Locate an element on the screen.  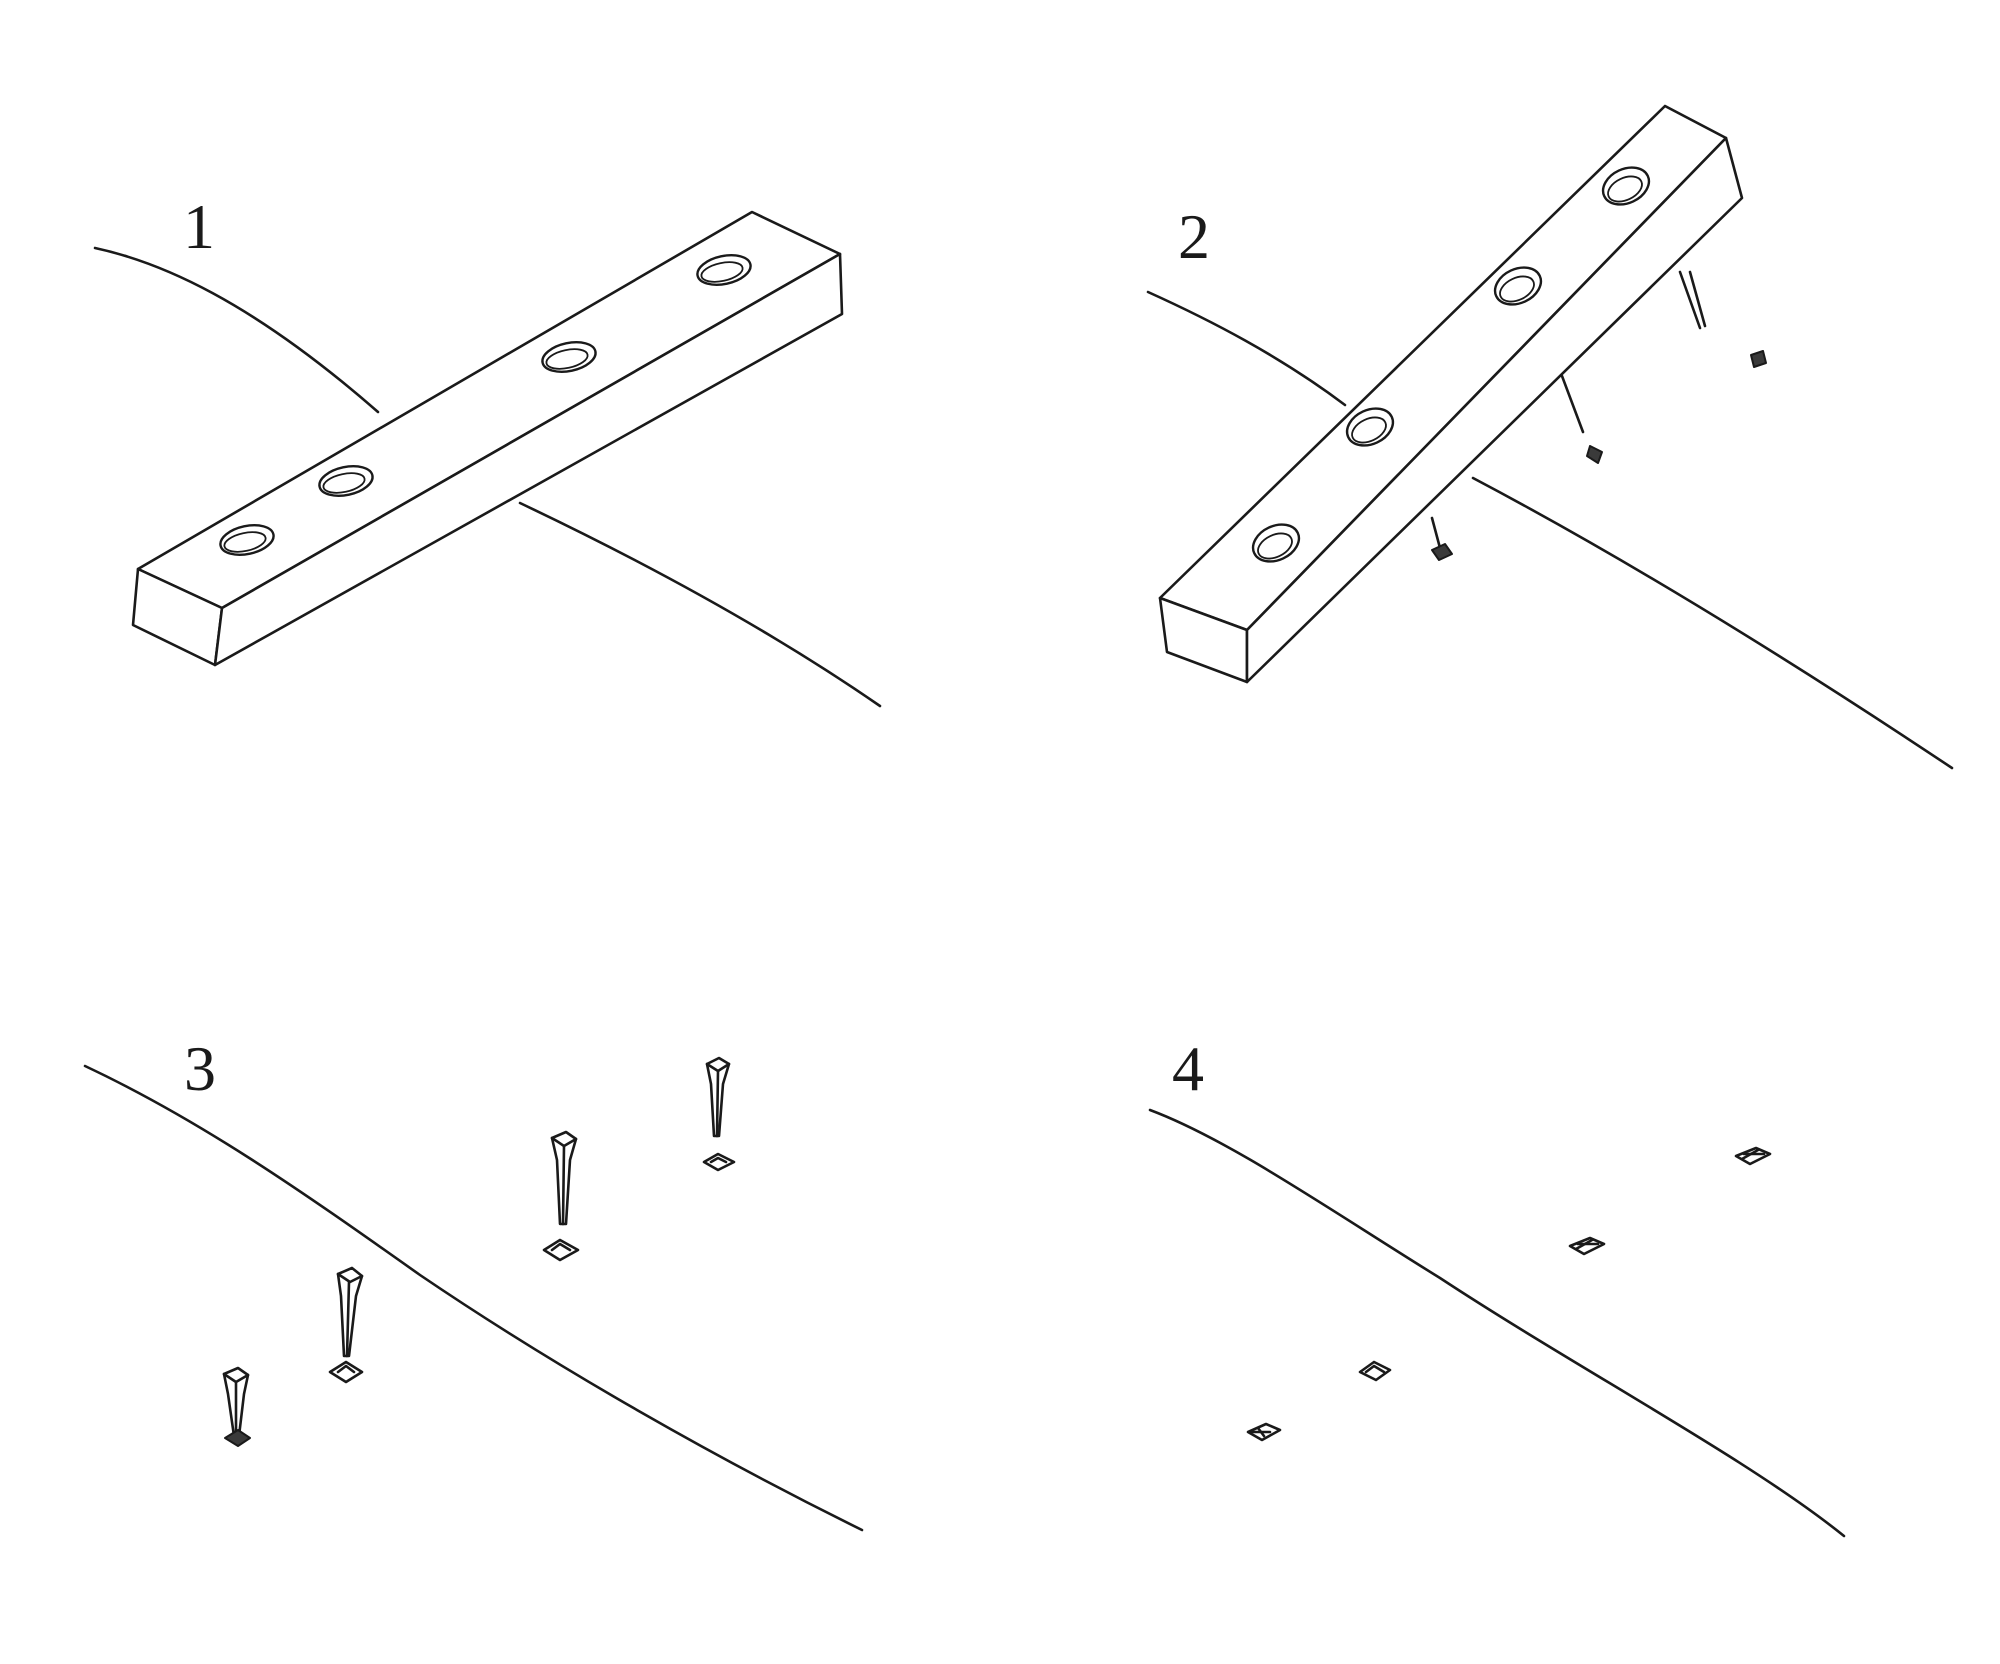
panel-3-number: 3 is located at coordinates (200, 1068).